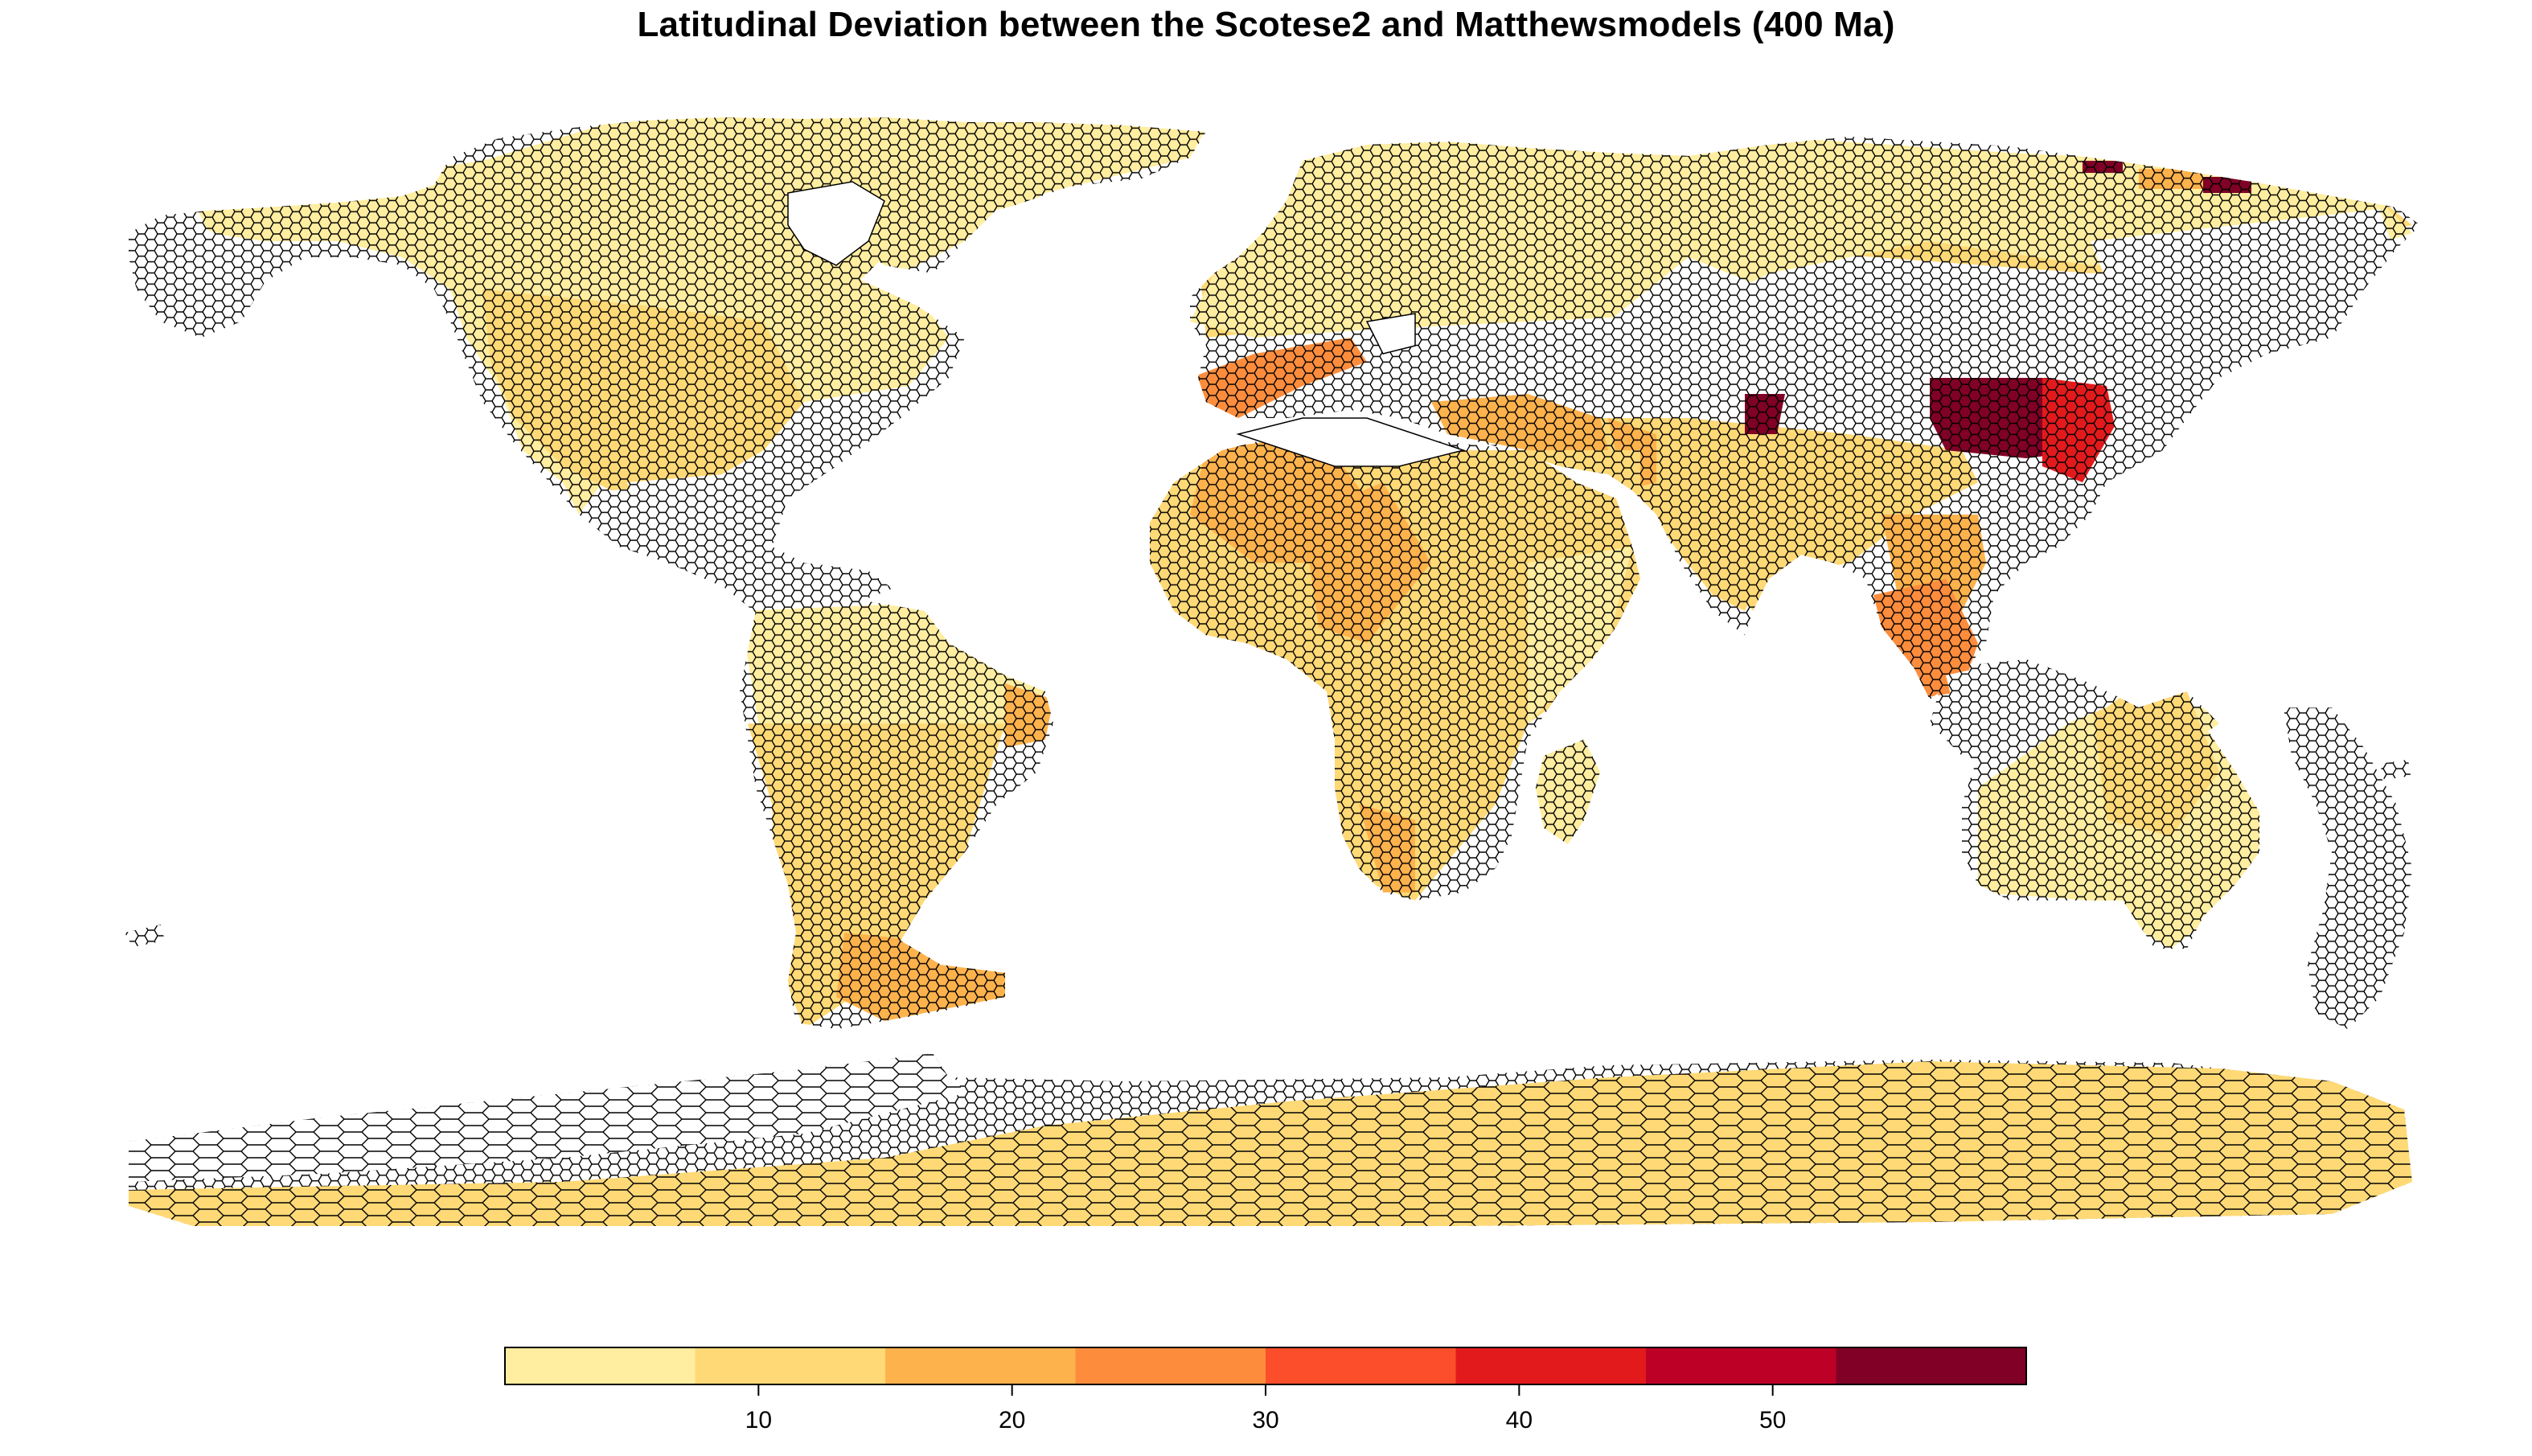  I want to click on region-north-america-nodata-west, so click(191, 281).